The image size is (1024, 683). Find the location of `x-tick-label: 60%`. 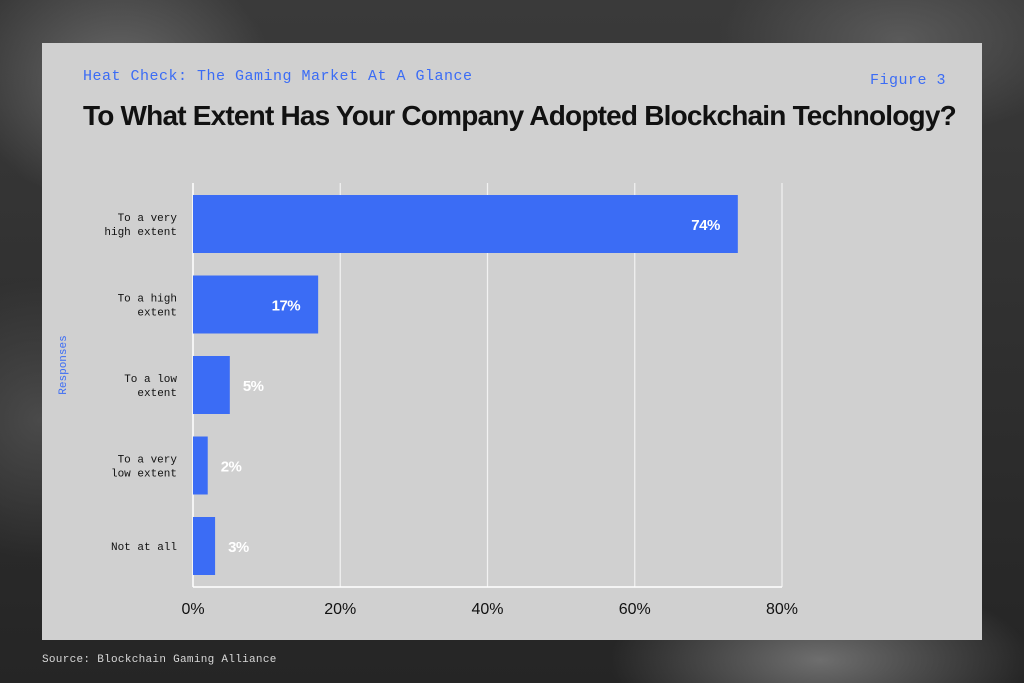

x-tick-label: 60% is located at coordinates (635, 609).